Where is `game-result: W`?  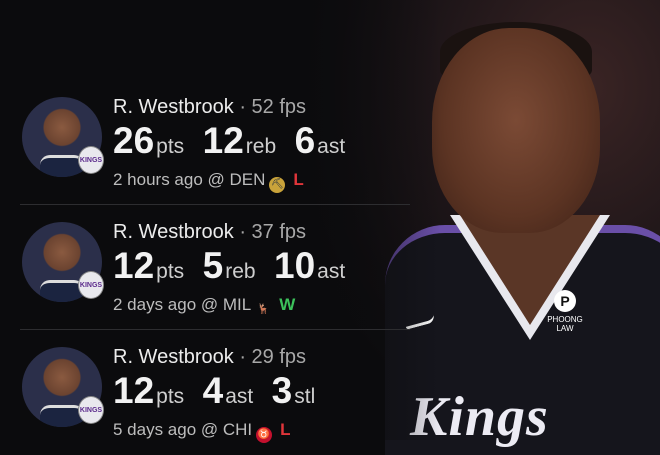 game-result: W is located at coordinates (287, 304).